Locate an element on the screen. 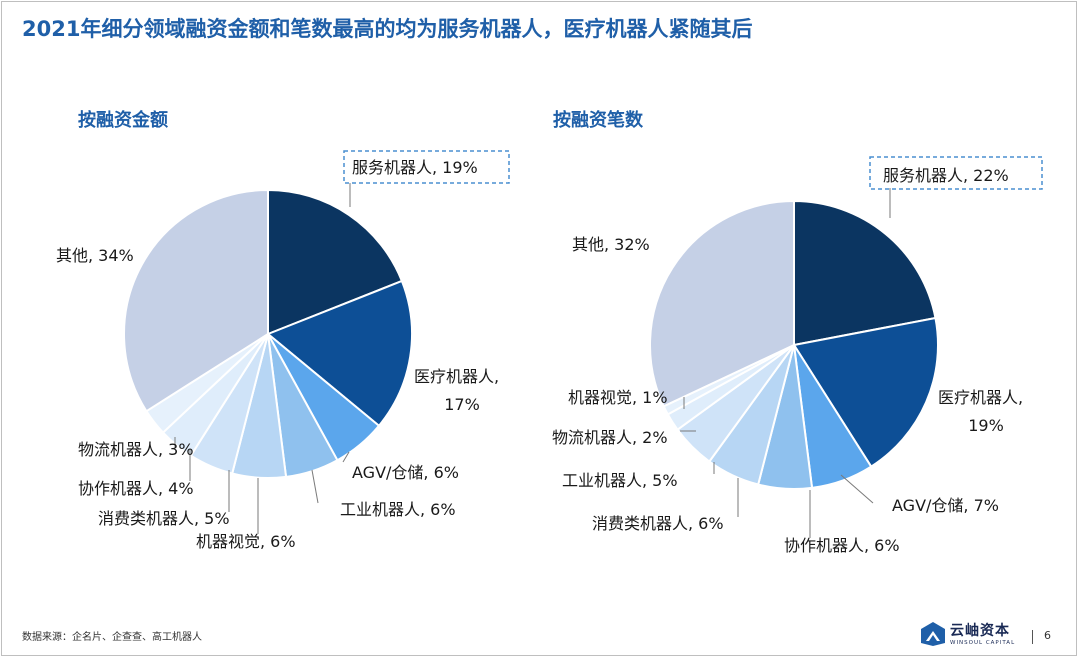  data-label: AGV/仓储, 7% is located at coordinates (945, 505).